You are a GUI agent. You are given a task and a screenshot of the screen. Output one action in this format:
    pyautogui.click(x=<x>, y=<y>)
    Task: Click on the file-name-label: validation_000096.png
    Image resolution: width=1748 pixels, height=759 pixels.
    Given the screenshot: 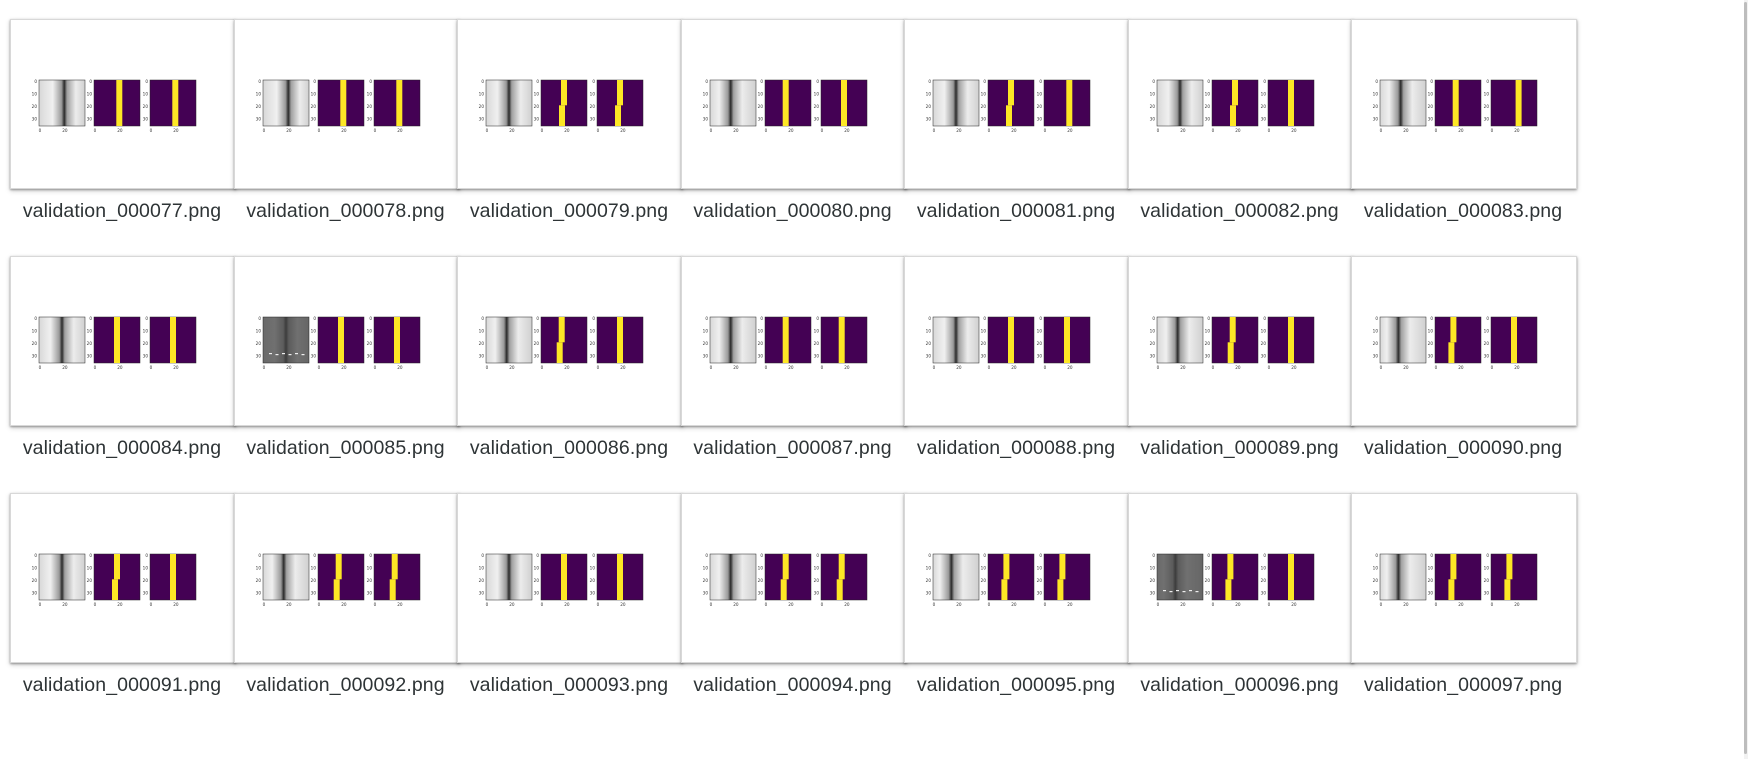 What is the action you would take?
    pyautogui.click(x=1239, y=685)
    